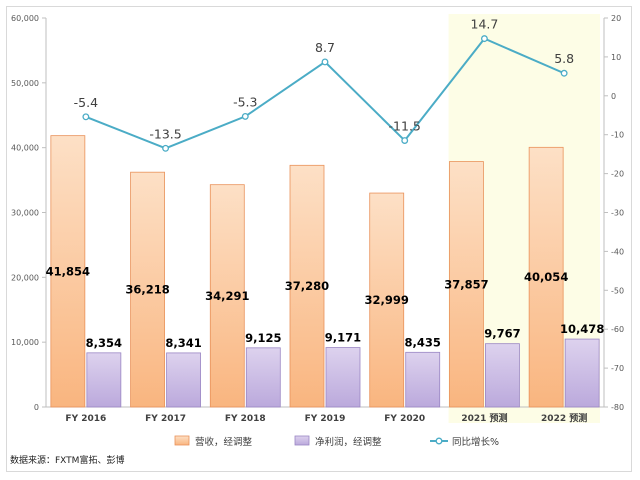  I want to click on y-right-tick-label: -60, so click(617, 329).